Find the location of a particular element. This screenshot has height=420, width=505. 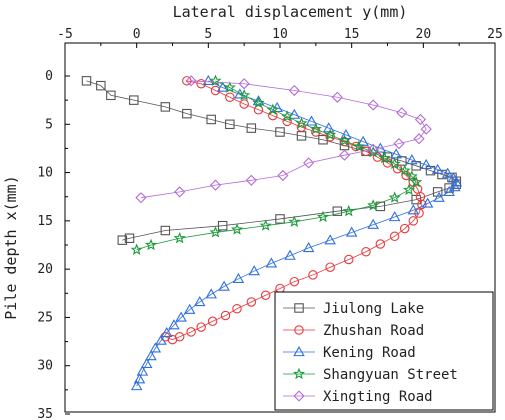

x-axis-ticks: -5 0 5 10 15 20 25 is located at coordinates (280, 37).